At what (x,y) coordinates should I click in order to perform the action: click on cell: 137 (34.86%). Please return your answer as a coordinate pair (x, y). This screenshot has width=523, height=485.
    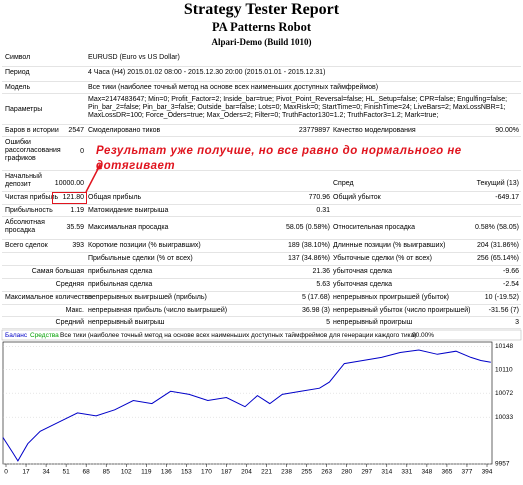
    Looking at the image, I should click on (308, 258).